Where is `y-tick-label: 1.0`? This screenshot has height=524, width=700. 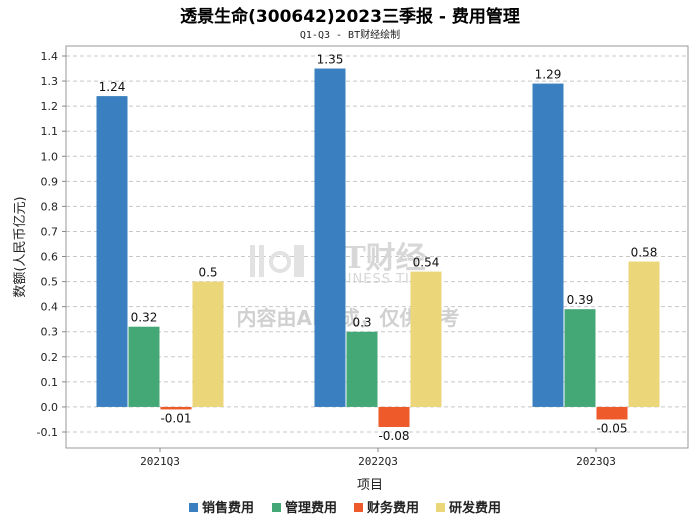 y-tick-label: 1.0 is located at coordinates (50, 156).